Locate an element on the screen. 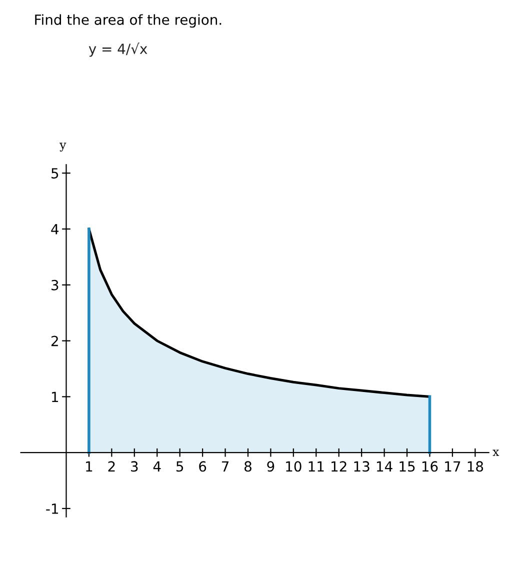 The height and width of the screenshot is (568, 520). y-tick-label: 2 is located at coordinates (54, 341).